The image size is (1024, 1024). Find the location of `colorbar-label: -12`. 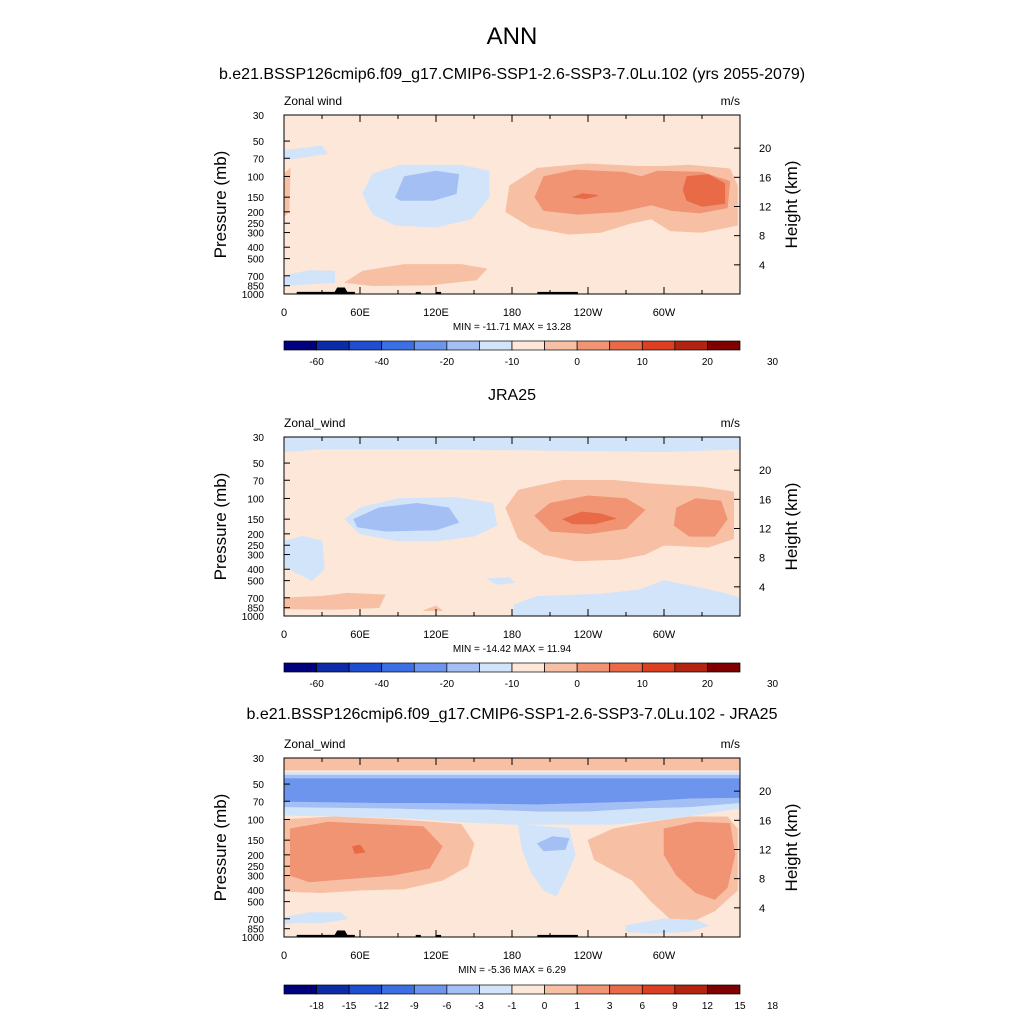

colorbar-label: -12 is located at coordinates (381, 1006).